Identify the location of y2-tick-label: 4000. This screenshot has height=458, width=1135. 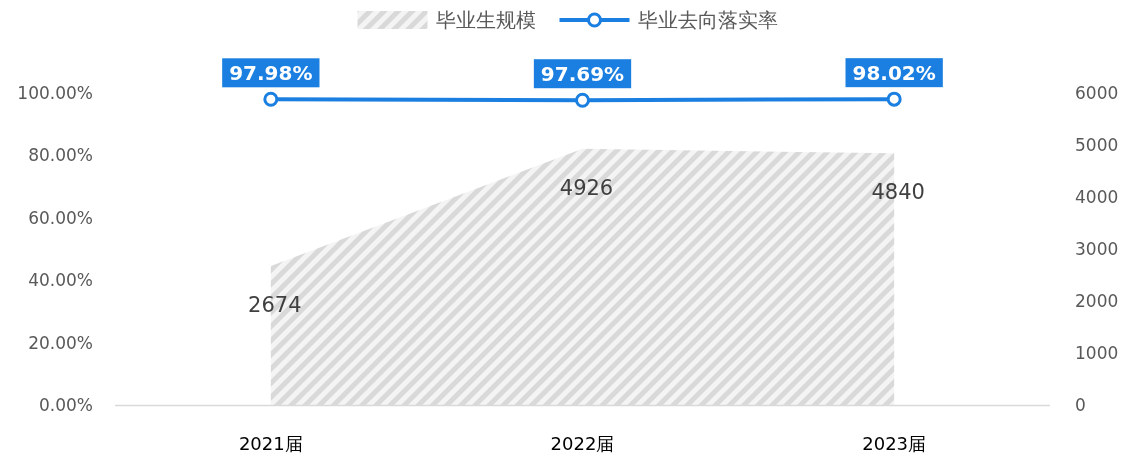
(1097, 197).